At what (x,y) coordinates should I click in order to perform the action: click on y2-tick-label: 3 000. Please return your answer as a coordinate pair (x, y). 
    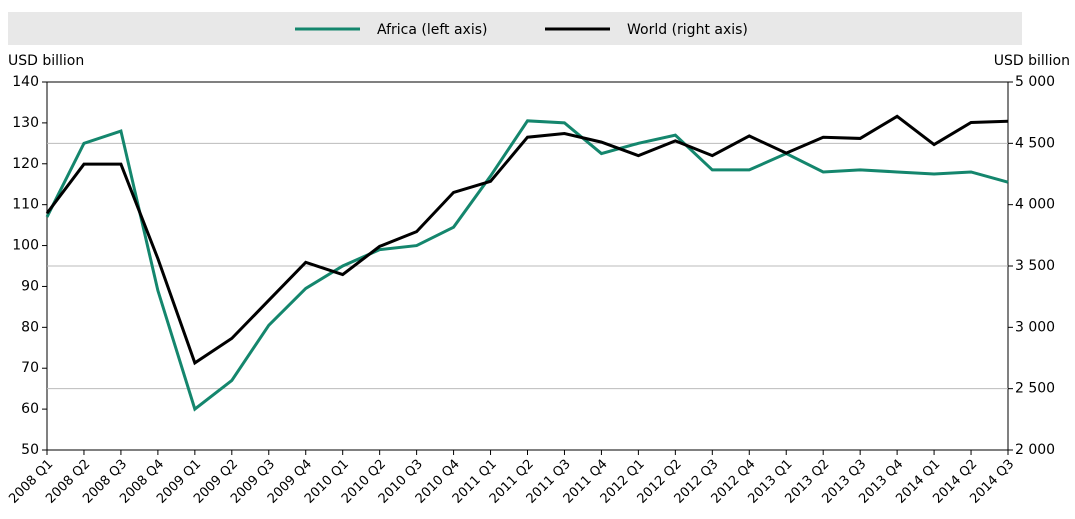
    Looking at the image, I should click on (1035, 327).